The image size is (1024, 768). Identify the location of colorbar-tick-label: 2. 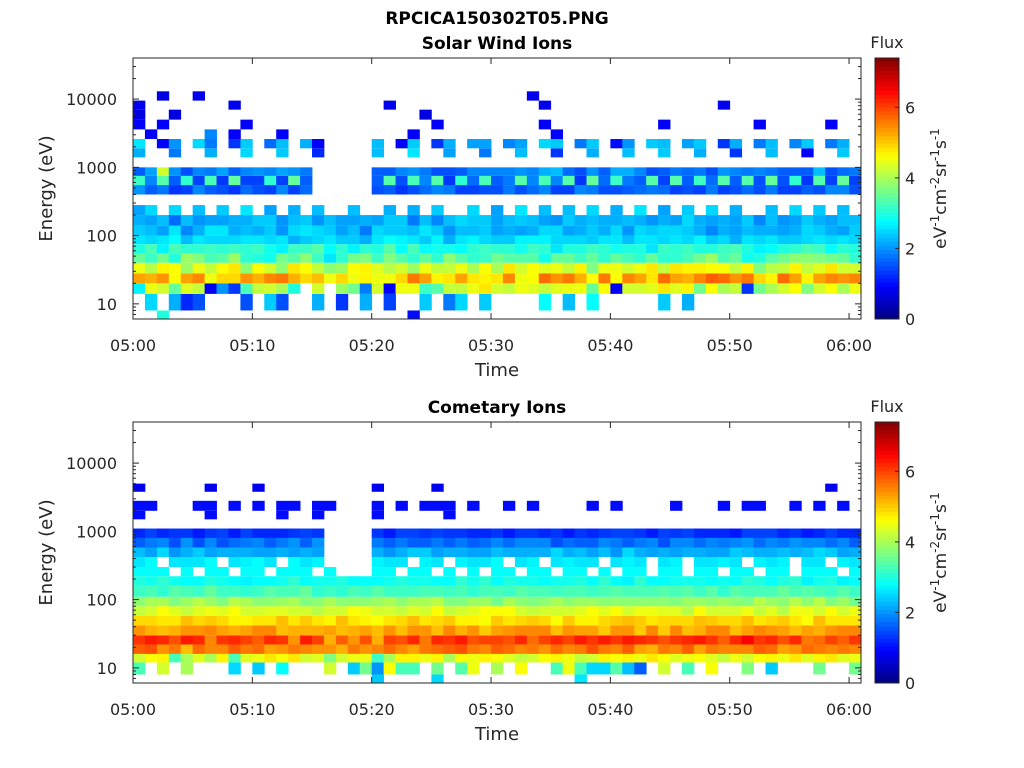
(910, 612).